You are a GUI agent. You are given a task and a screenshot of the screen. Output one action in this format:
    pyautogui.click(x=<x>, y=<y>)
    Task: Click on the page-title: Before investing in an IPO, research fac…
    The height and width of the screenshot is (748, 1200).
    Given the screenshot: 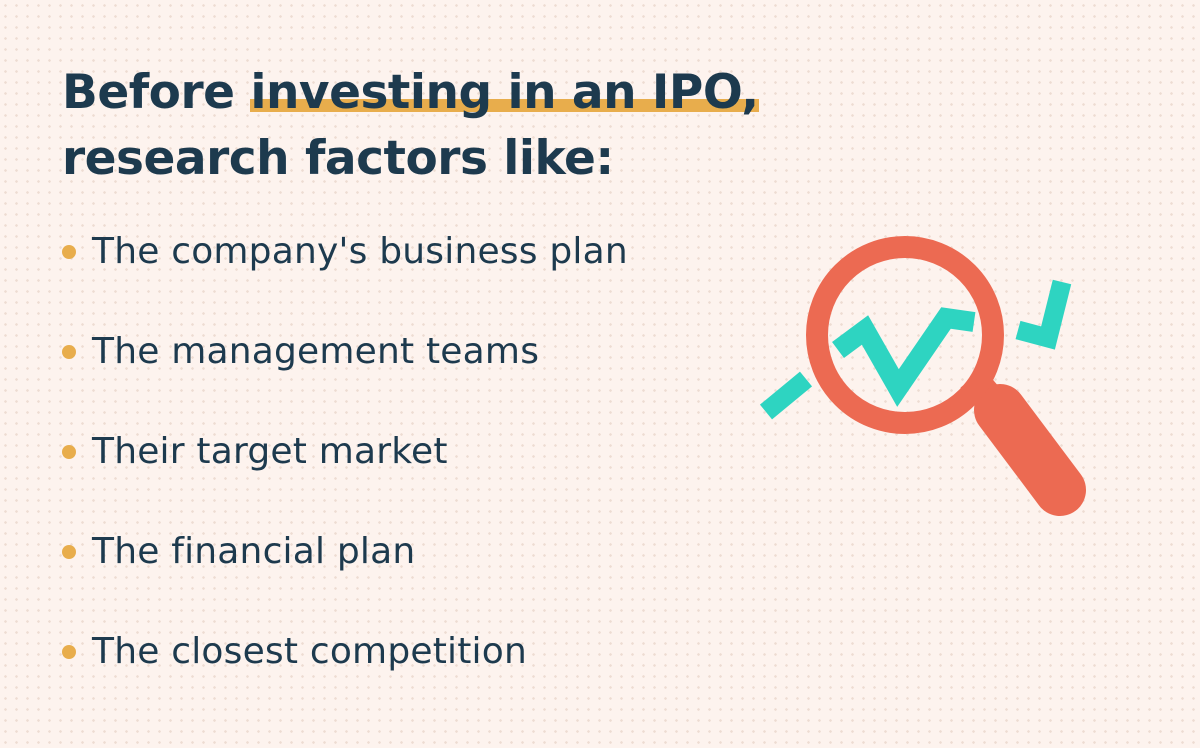 What is the action you would take?
    pyautogui.click(x=410, y=126)
    